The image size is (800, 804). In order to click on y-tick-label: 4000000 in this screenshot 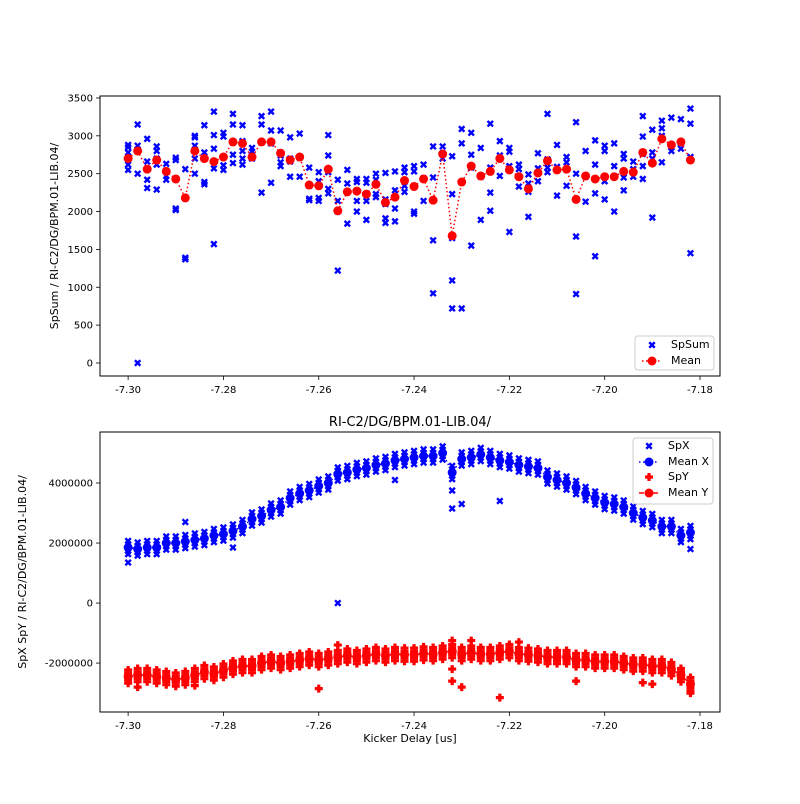, I will do `click(70, 484)`.